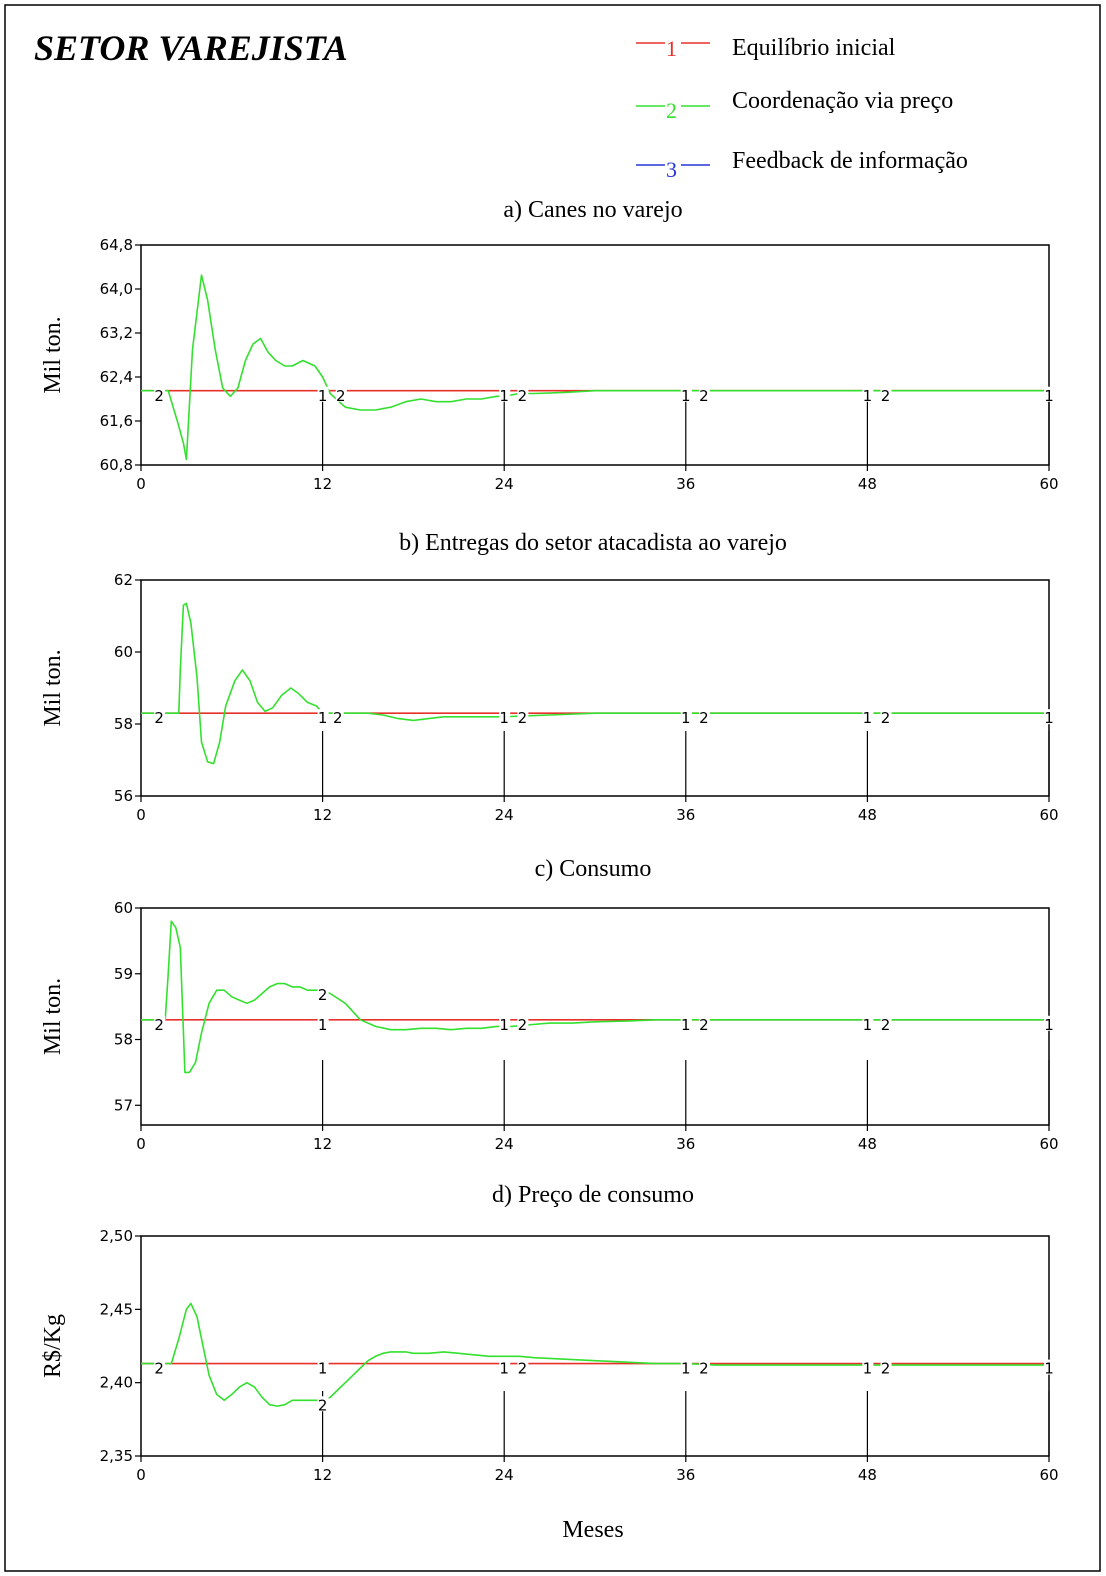 This screenshot has width=1106, height=1576. Describe the element at coordinates (766, 48) in the screenshot. I see `legend-item-1: 1 Equilíbrio inicial` at that location.